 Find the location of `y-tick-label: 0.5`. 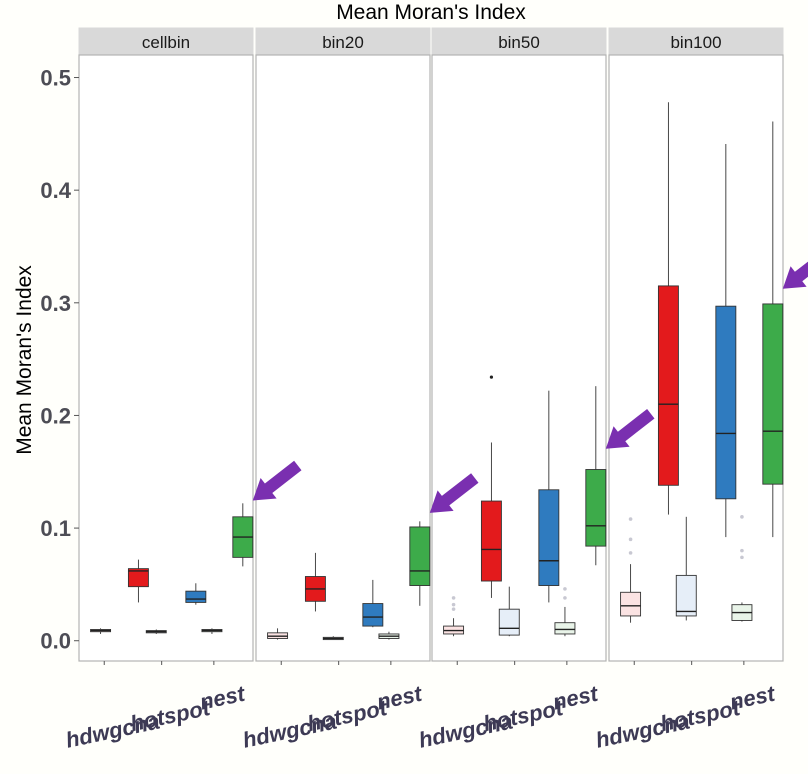

y-tick-label: 0.5 is located at coordinates (55, 78).